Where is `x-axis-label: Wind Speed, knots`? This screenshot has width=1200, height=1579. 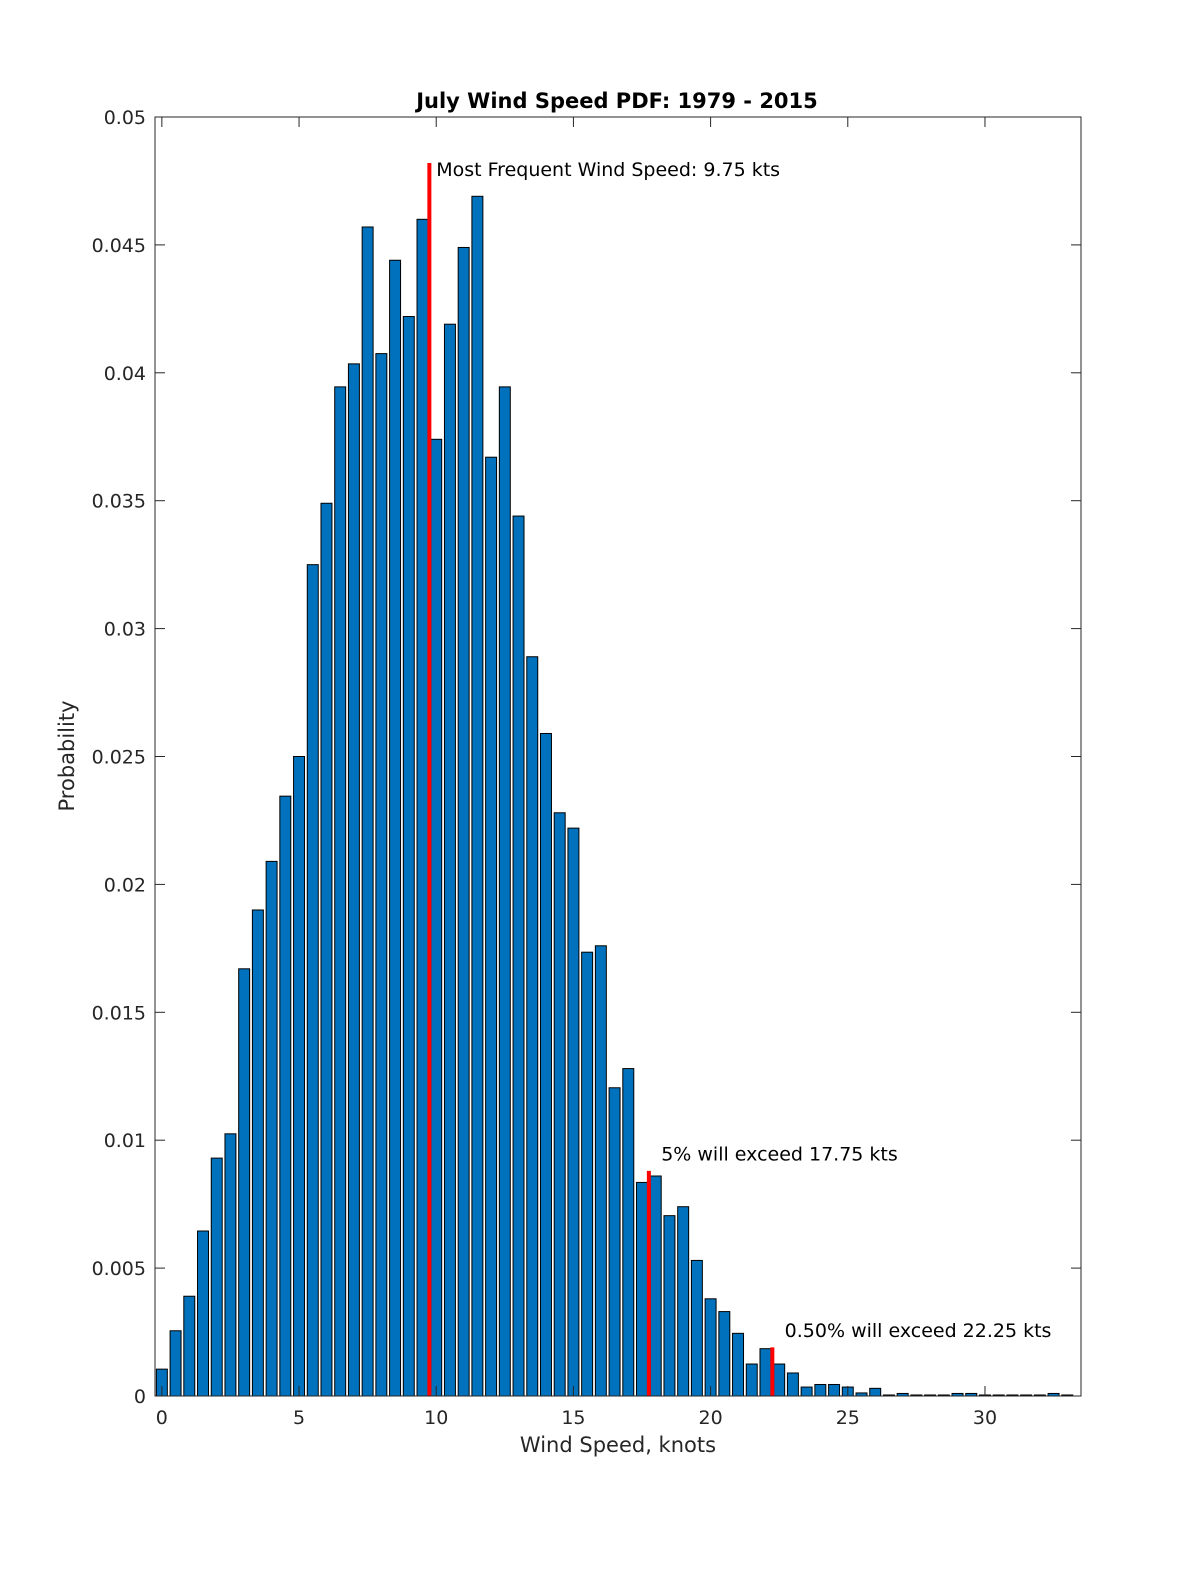 x-axis-label: Wind Speed, knots is located at coordinates (618, 1445).